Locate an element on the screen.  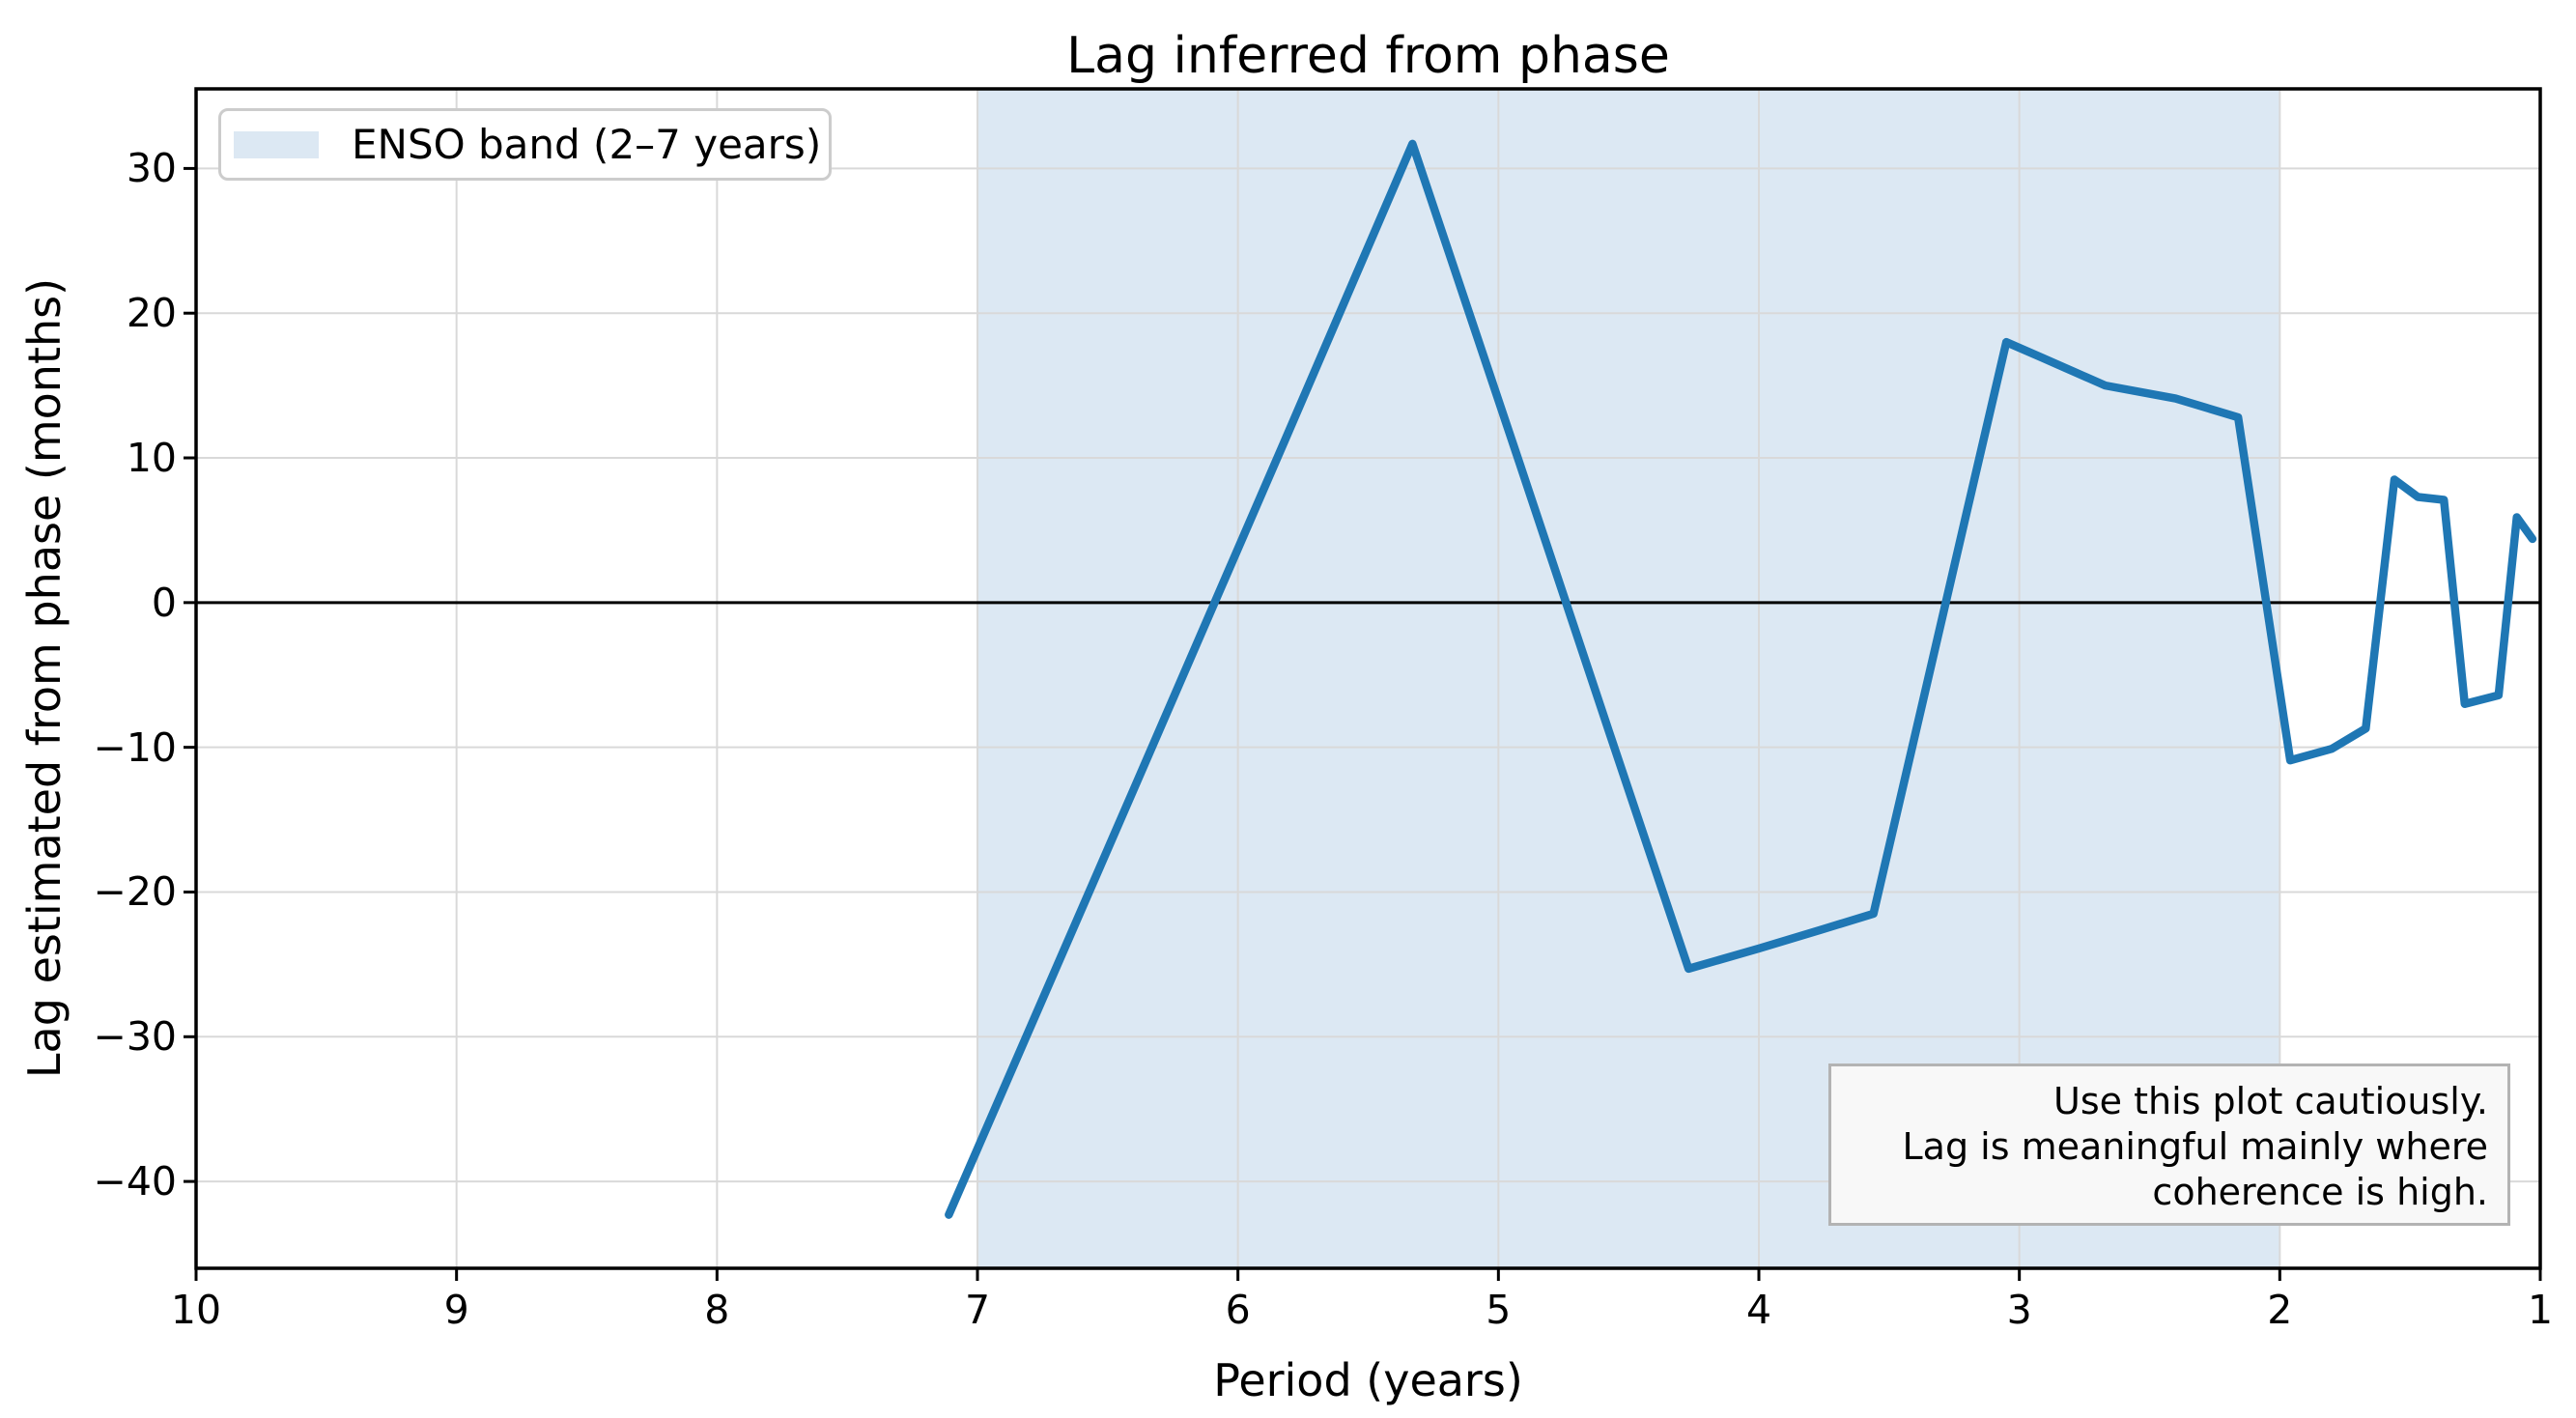
y-tick-label: −40 is located at coordinates (135, 1181).